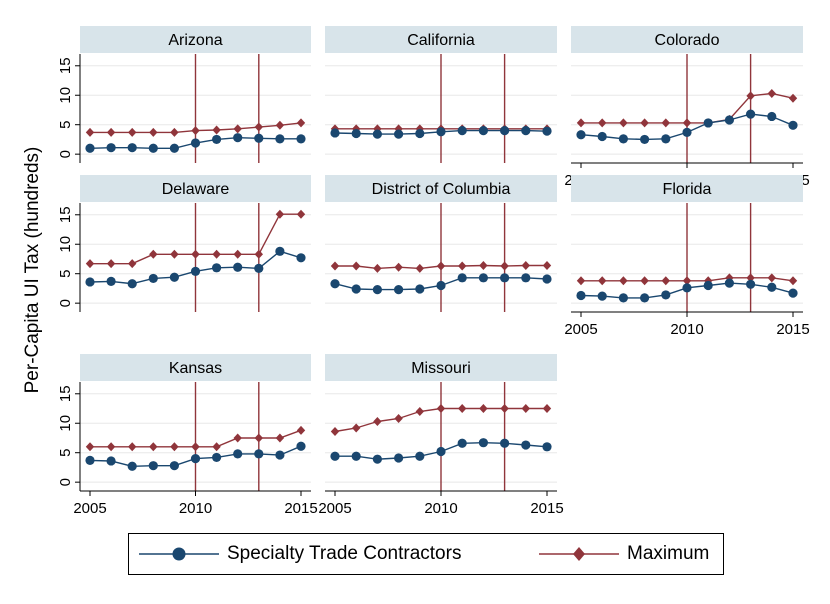  I want to click on y-tick-label: 10, so click(65, 244).